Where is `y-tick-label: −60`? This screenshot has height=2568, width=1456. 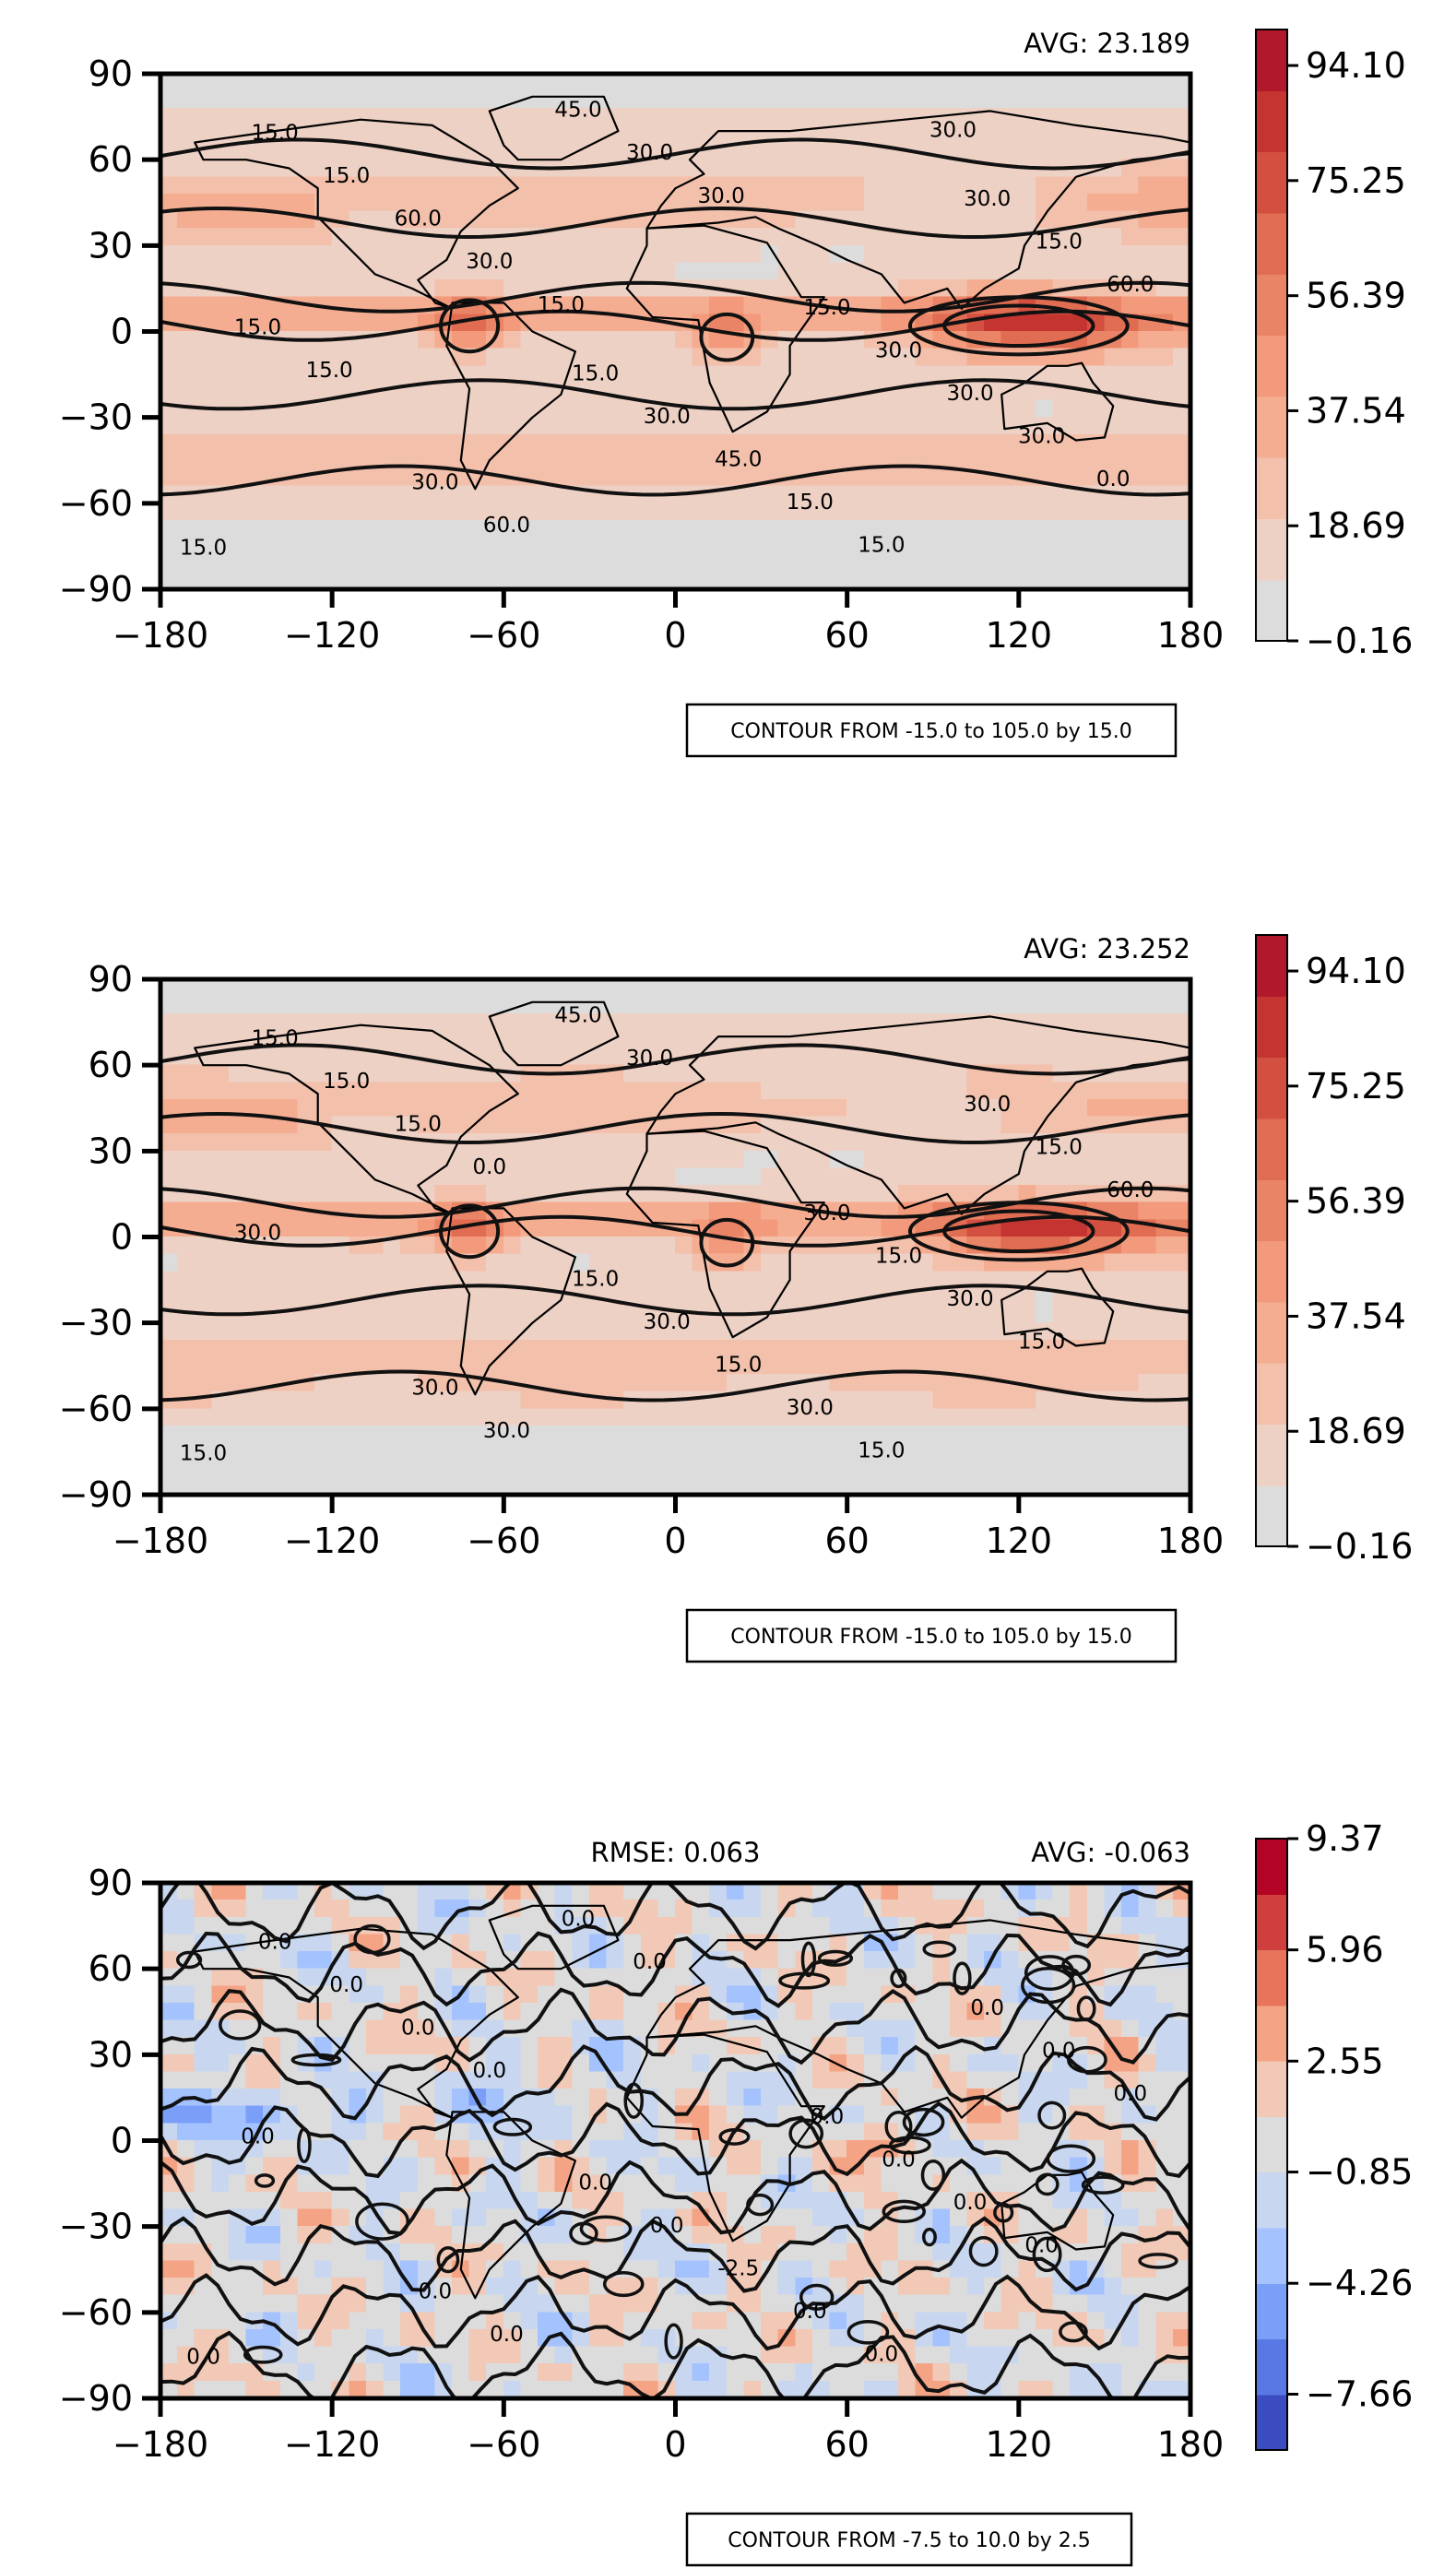 y-tick-label: −60 is located at coordinates (96, 1409).